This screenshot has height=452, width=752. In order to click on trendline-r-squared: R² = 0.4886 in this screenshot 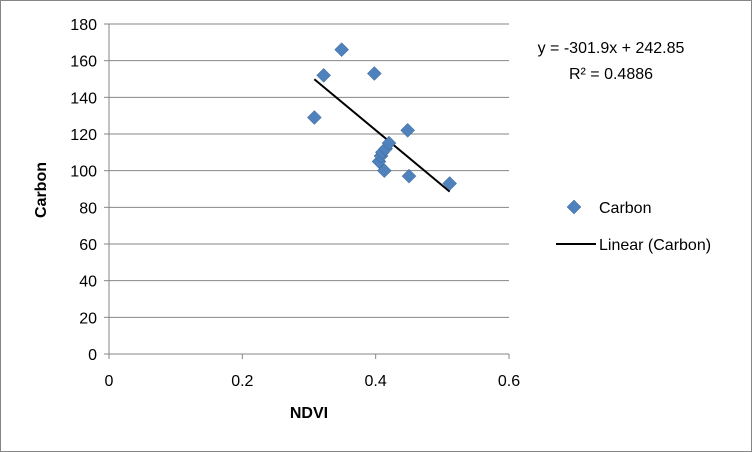, I will do `click(611, 74)`.